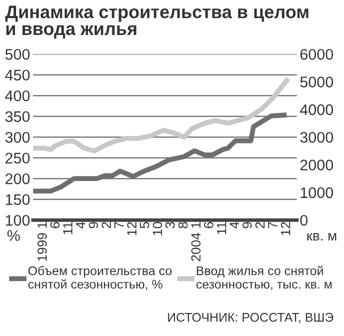 This screenshot has height=336, width=344. Describe the element at coordinates (156, 22) in the screenshot. I see `chart-title: Динамика строительства в целом и ввода жилья` at that location.